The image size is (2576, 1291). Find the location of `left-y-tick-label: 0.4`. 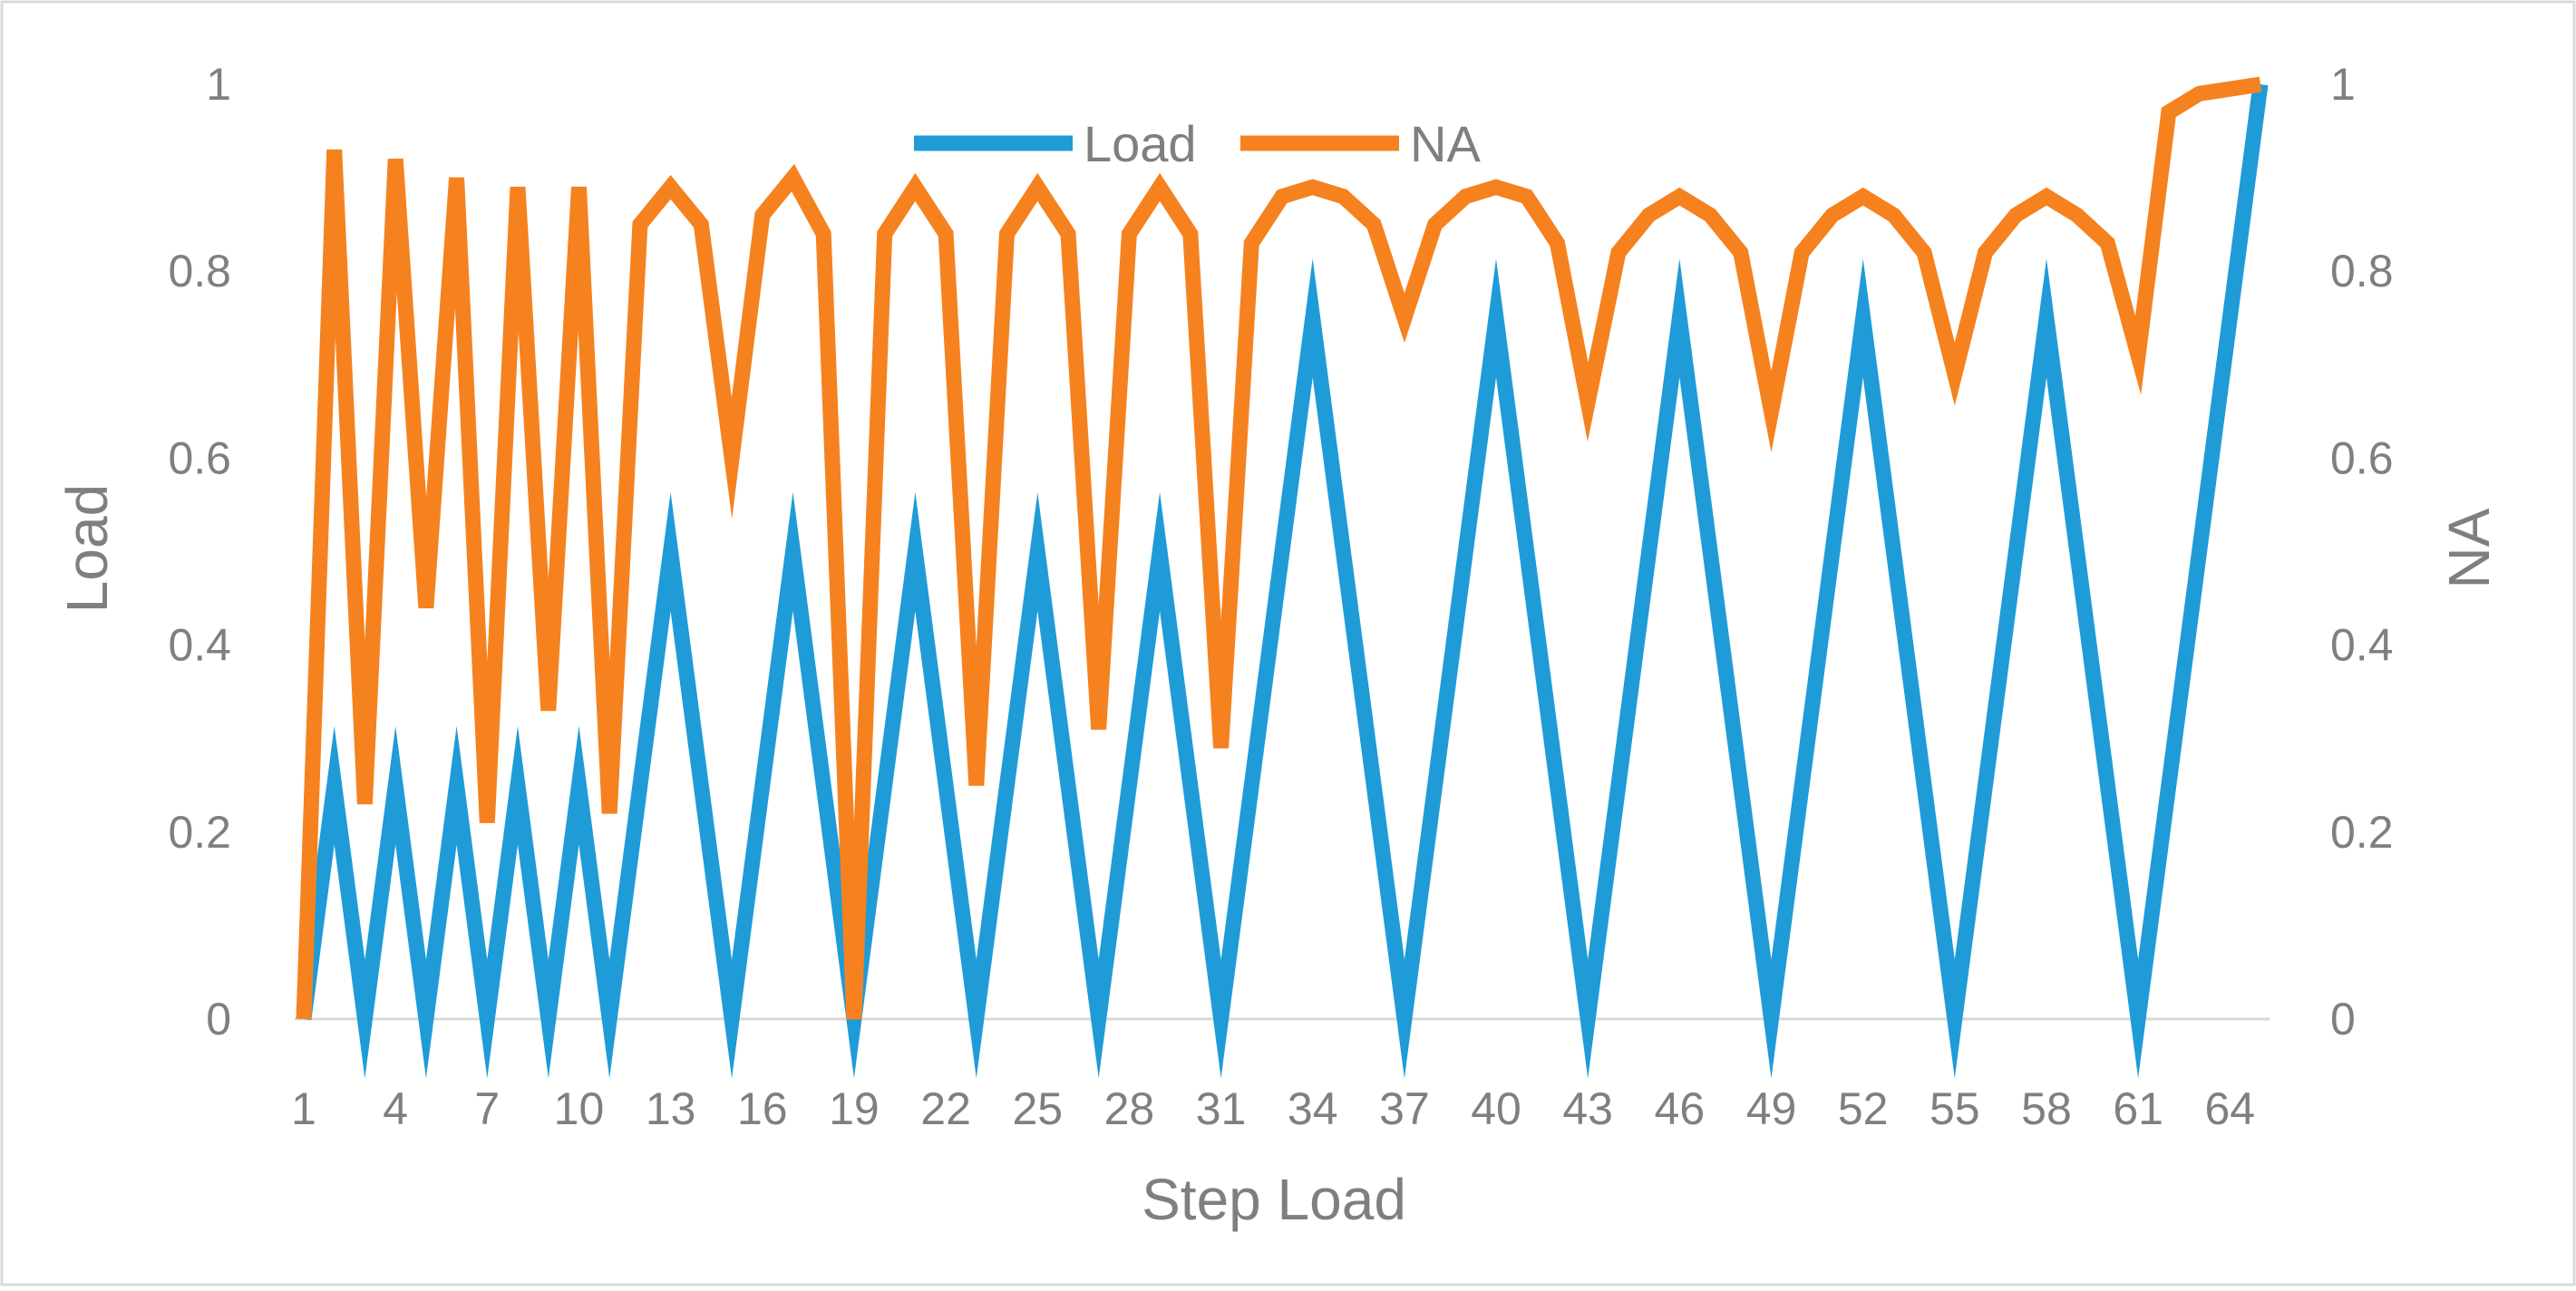

left-y-tick-label: 0.4 is located at coordinates (199, 645).